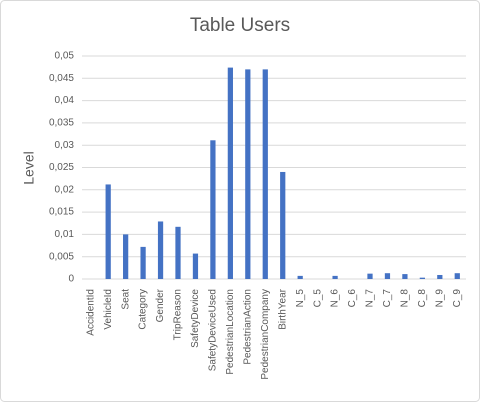  What do you see at coordinates (370, 298) in the screenshot?
I see `x-tick-label: N_7` at bounding box center [370, 298].